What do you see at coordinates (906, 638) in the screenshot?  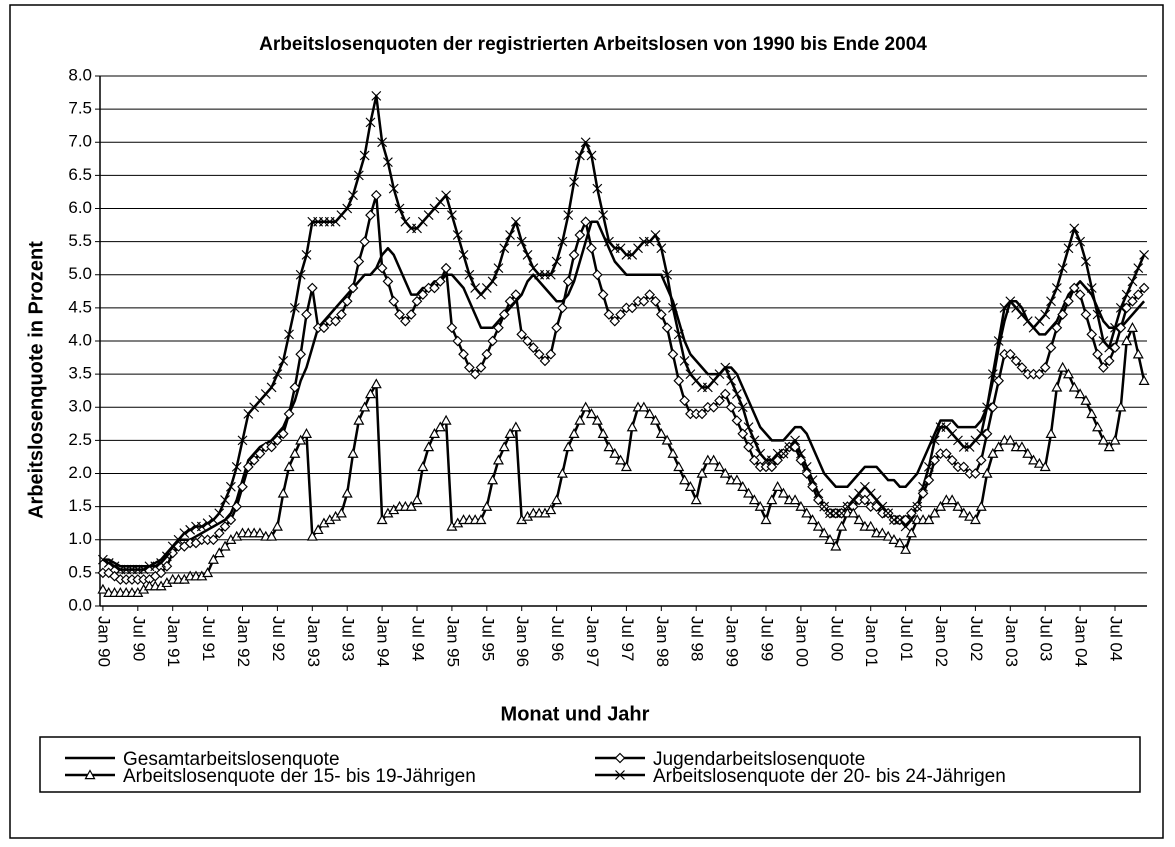 I see `x-tick-label: Jul 01` at bounding box center [906, 638].